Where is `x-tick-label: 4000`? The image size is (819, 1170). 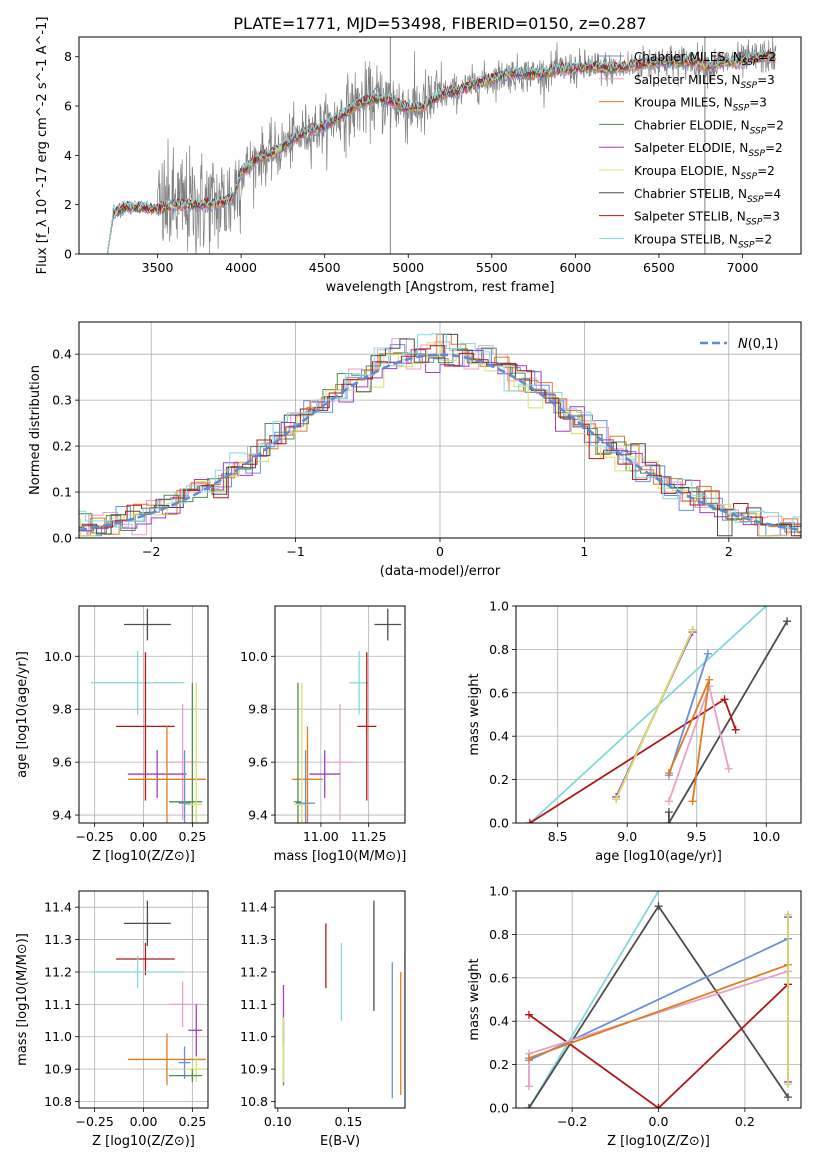 x-tick-label: 4000 is located at coordinates (241, 267).